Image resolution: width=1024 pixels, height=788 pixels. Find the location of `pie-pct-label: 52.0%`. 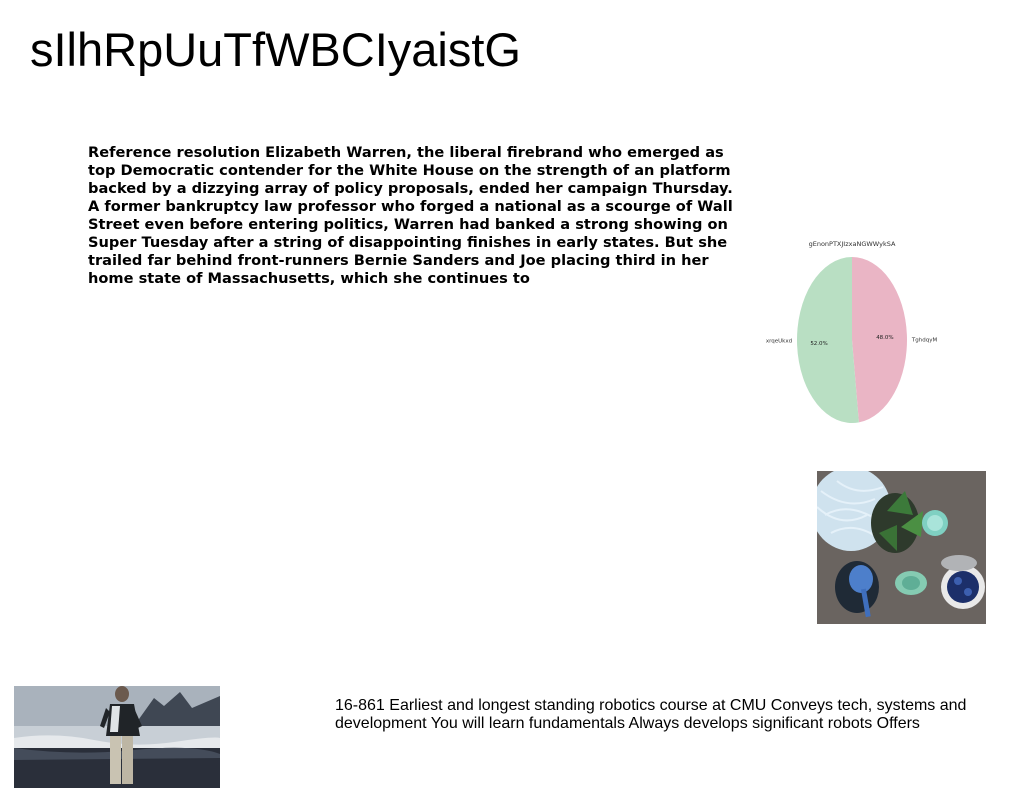

pie-pct-label: 52.0% is located at coordinates (818, 344).